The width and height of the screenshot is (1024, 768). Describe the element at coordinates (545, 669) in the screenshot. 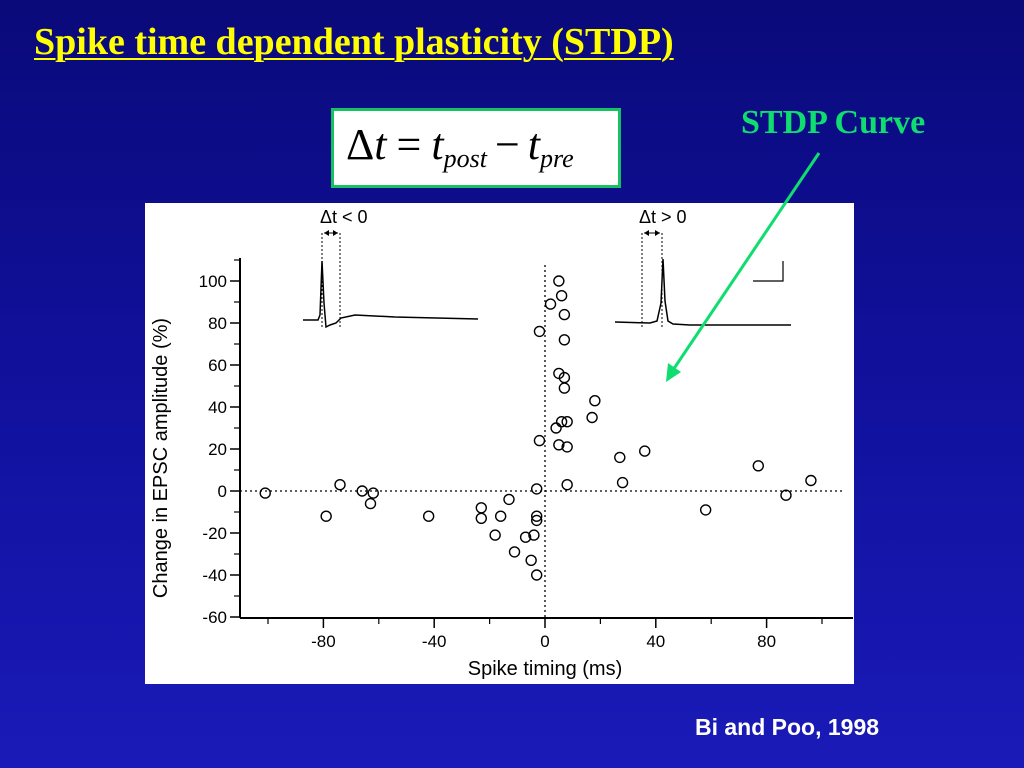

I see `x-axis-title: Spike timing (ms)` at that location.